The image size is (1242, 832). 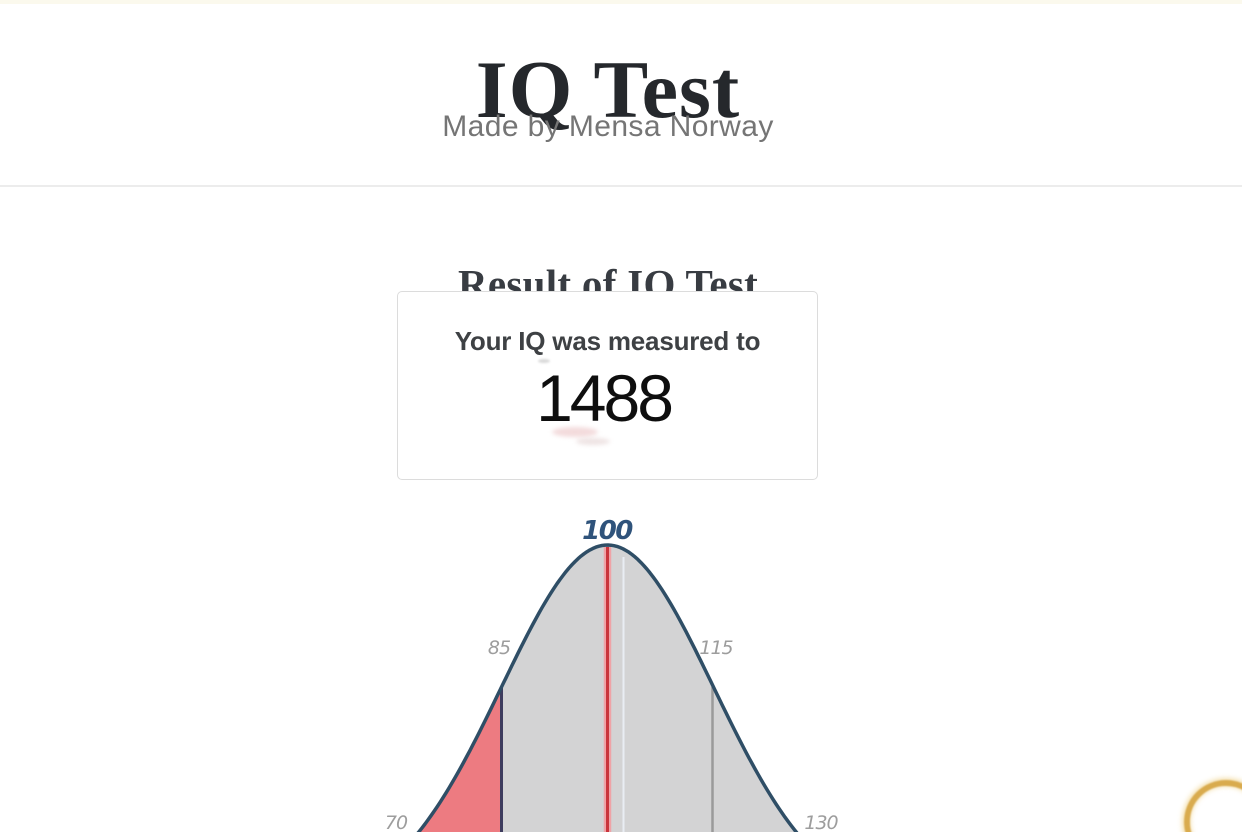 I want to click on corner-ring-icon, so click(x=1213, y=806).